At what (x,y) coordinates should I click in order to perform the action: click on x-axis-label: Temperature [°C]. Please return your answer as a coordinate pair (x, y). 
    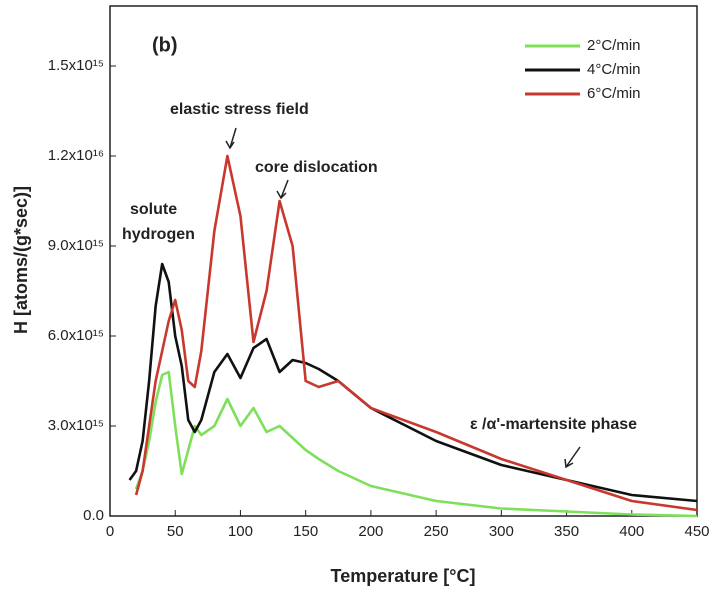
    Looking at the image, I should click on (403, 576).